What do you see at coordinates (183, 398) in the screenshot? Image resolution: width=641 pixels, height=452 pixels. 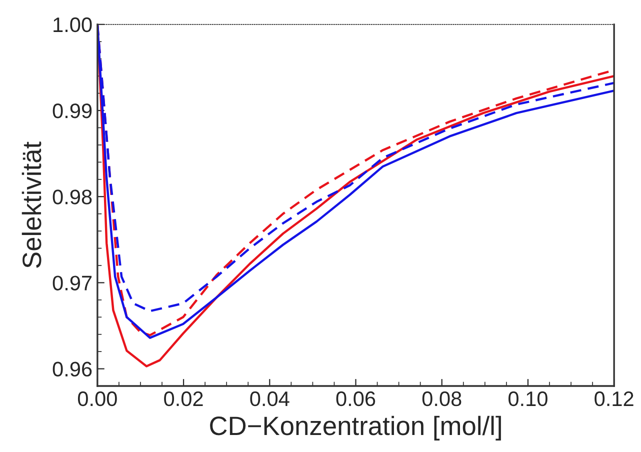 I see `x-tick-label: 0.02` at bounding box center [183, 398].